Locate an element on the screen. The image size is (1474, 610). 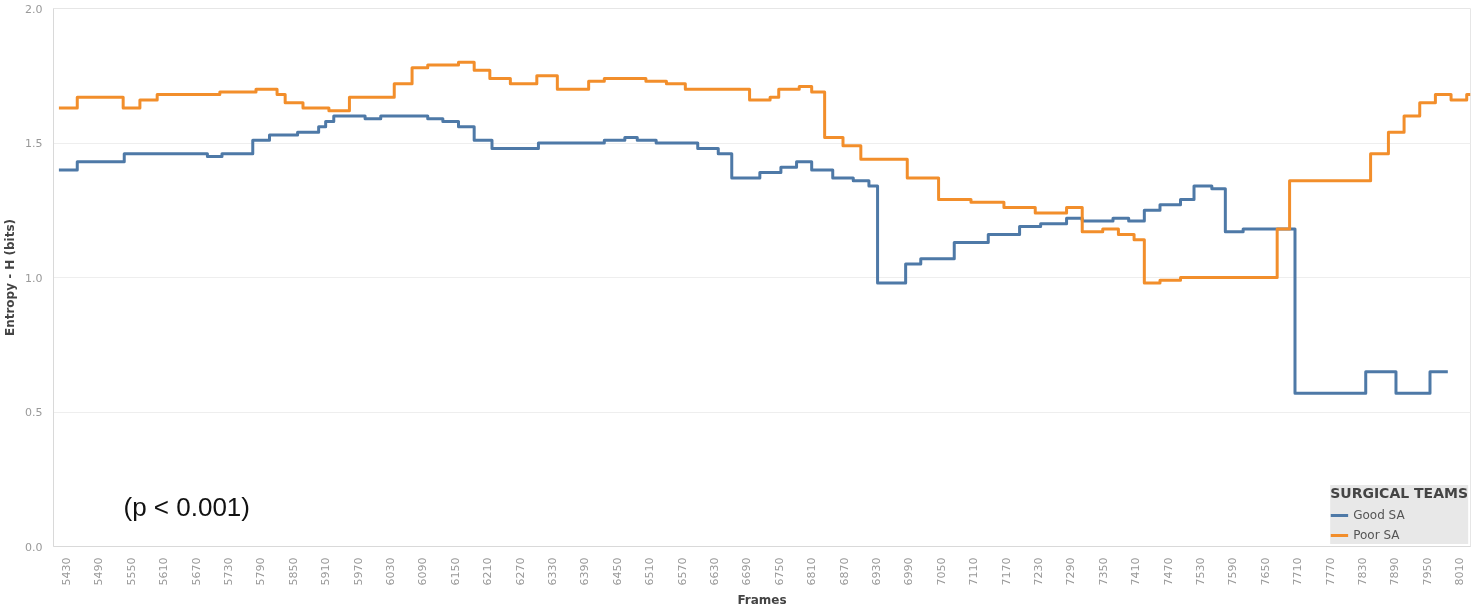
x-tick-label: 6630 is located at coordinates (714, 571).